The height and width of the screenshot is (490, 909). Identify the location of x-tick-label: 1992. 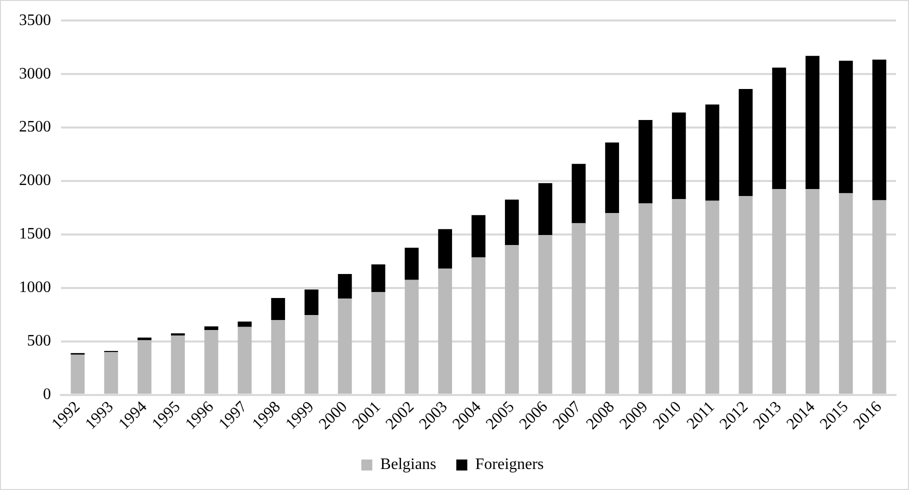
(66, 416).